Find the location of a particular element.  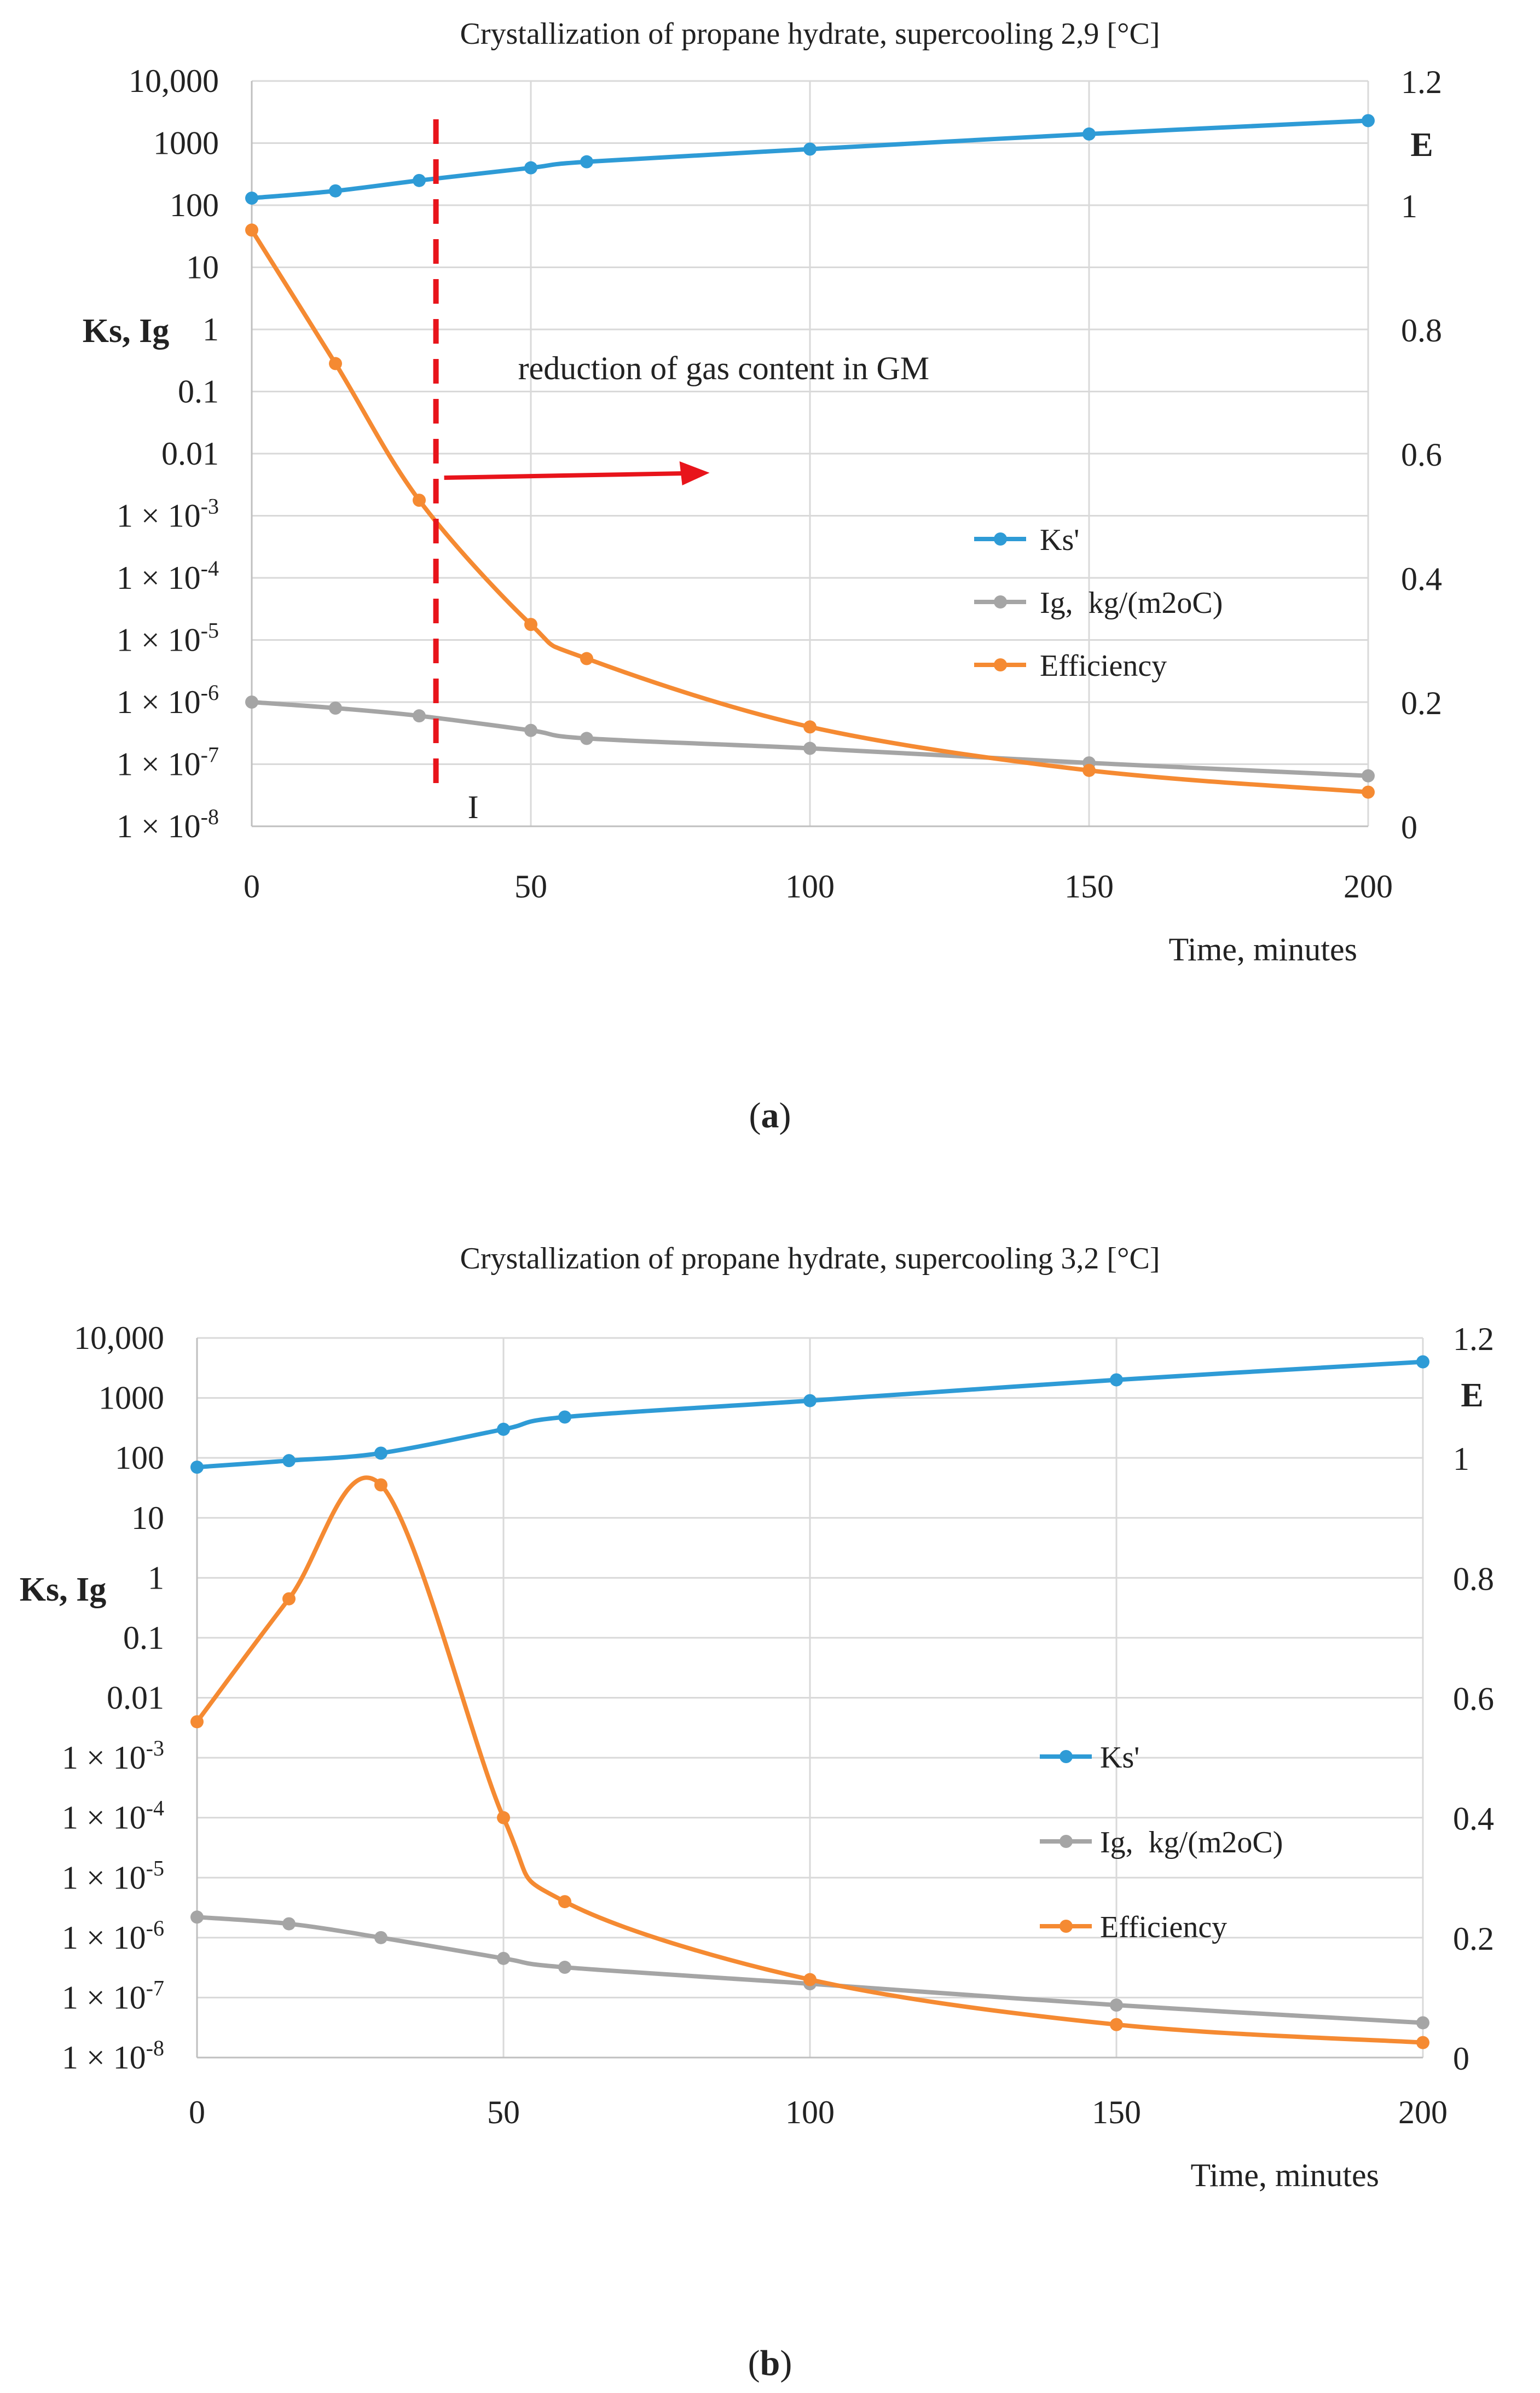

x-tick-label: 100 is located at coordinates (810, 887).